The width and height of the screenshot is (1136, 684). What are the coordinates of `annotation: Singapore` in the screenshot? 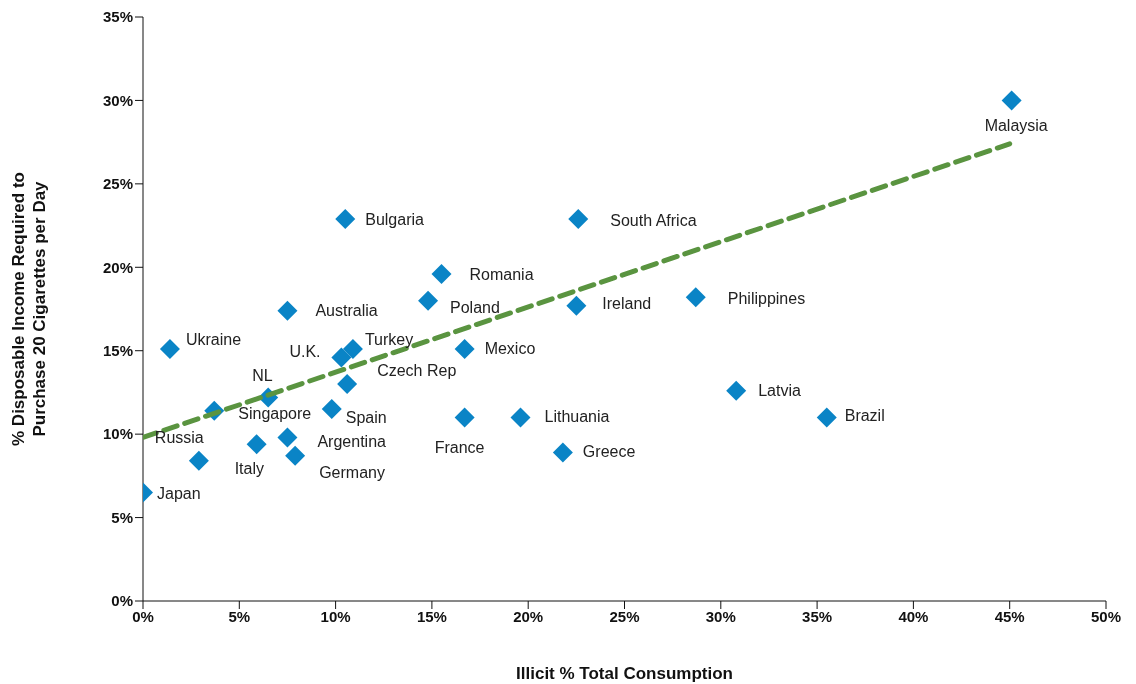 It's located at (275, 413).